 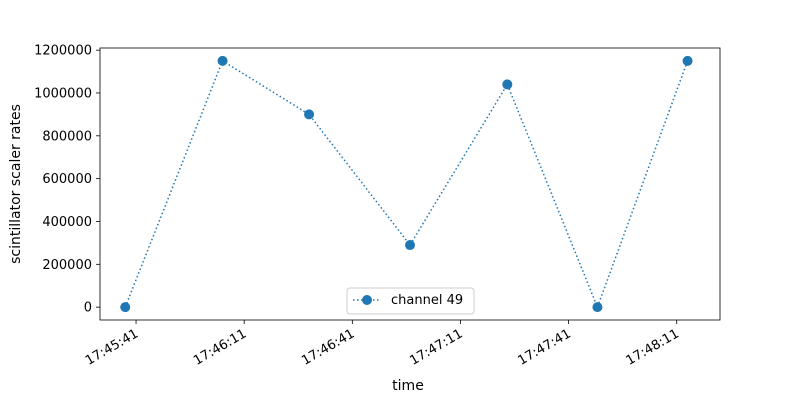 What do you see at coordinates (67, 136) in the screenshot?
I see `y-tick-label: 800000` at bounding box center [67, 136].